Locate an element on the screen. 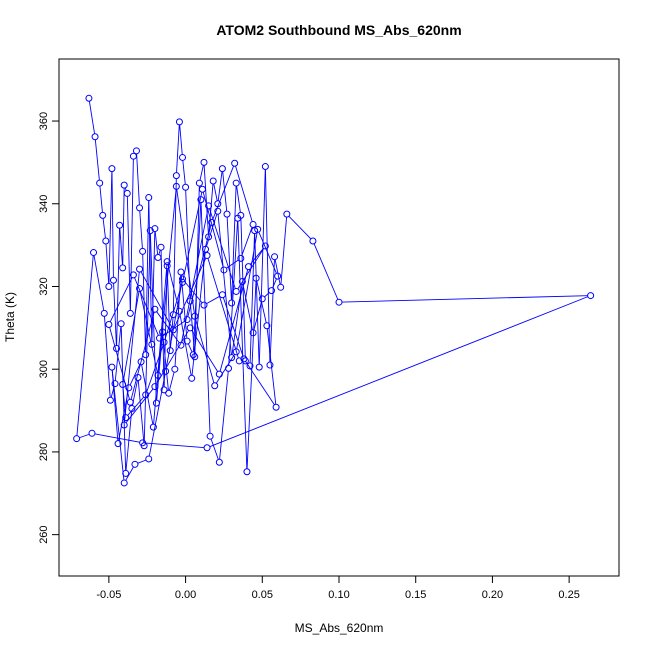  y-axis: 260 280 300 320 340 360 is located at coordinates (49, 328).